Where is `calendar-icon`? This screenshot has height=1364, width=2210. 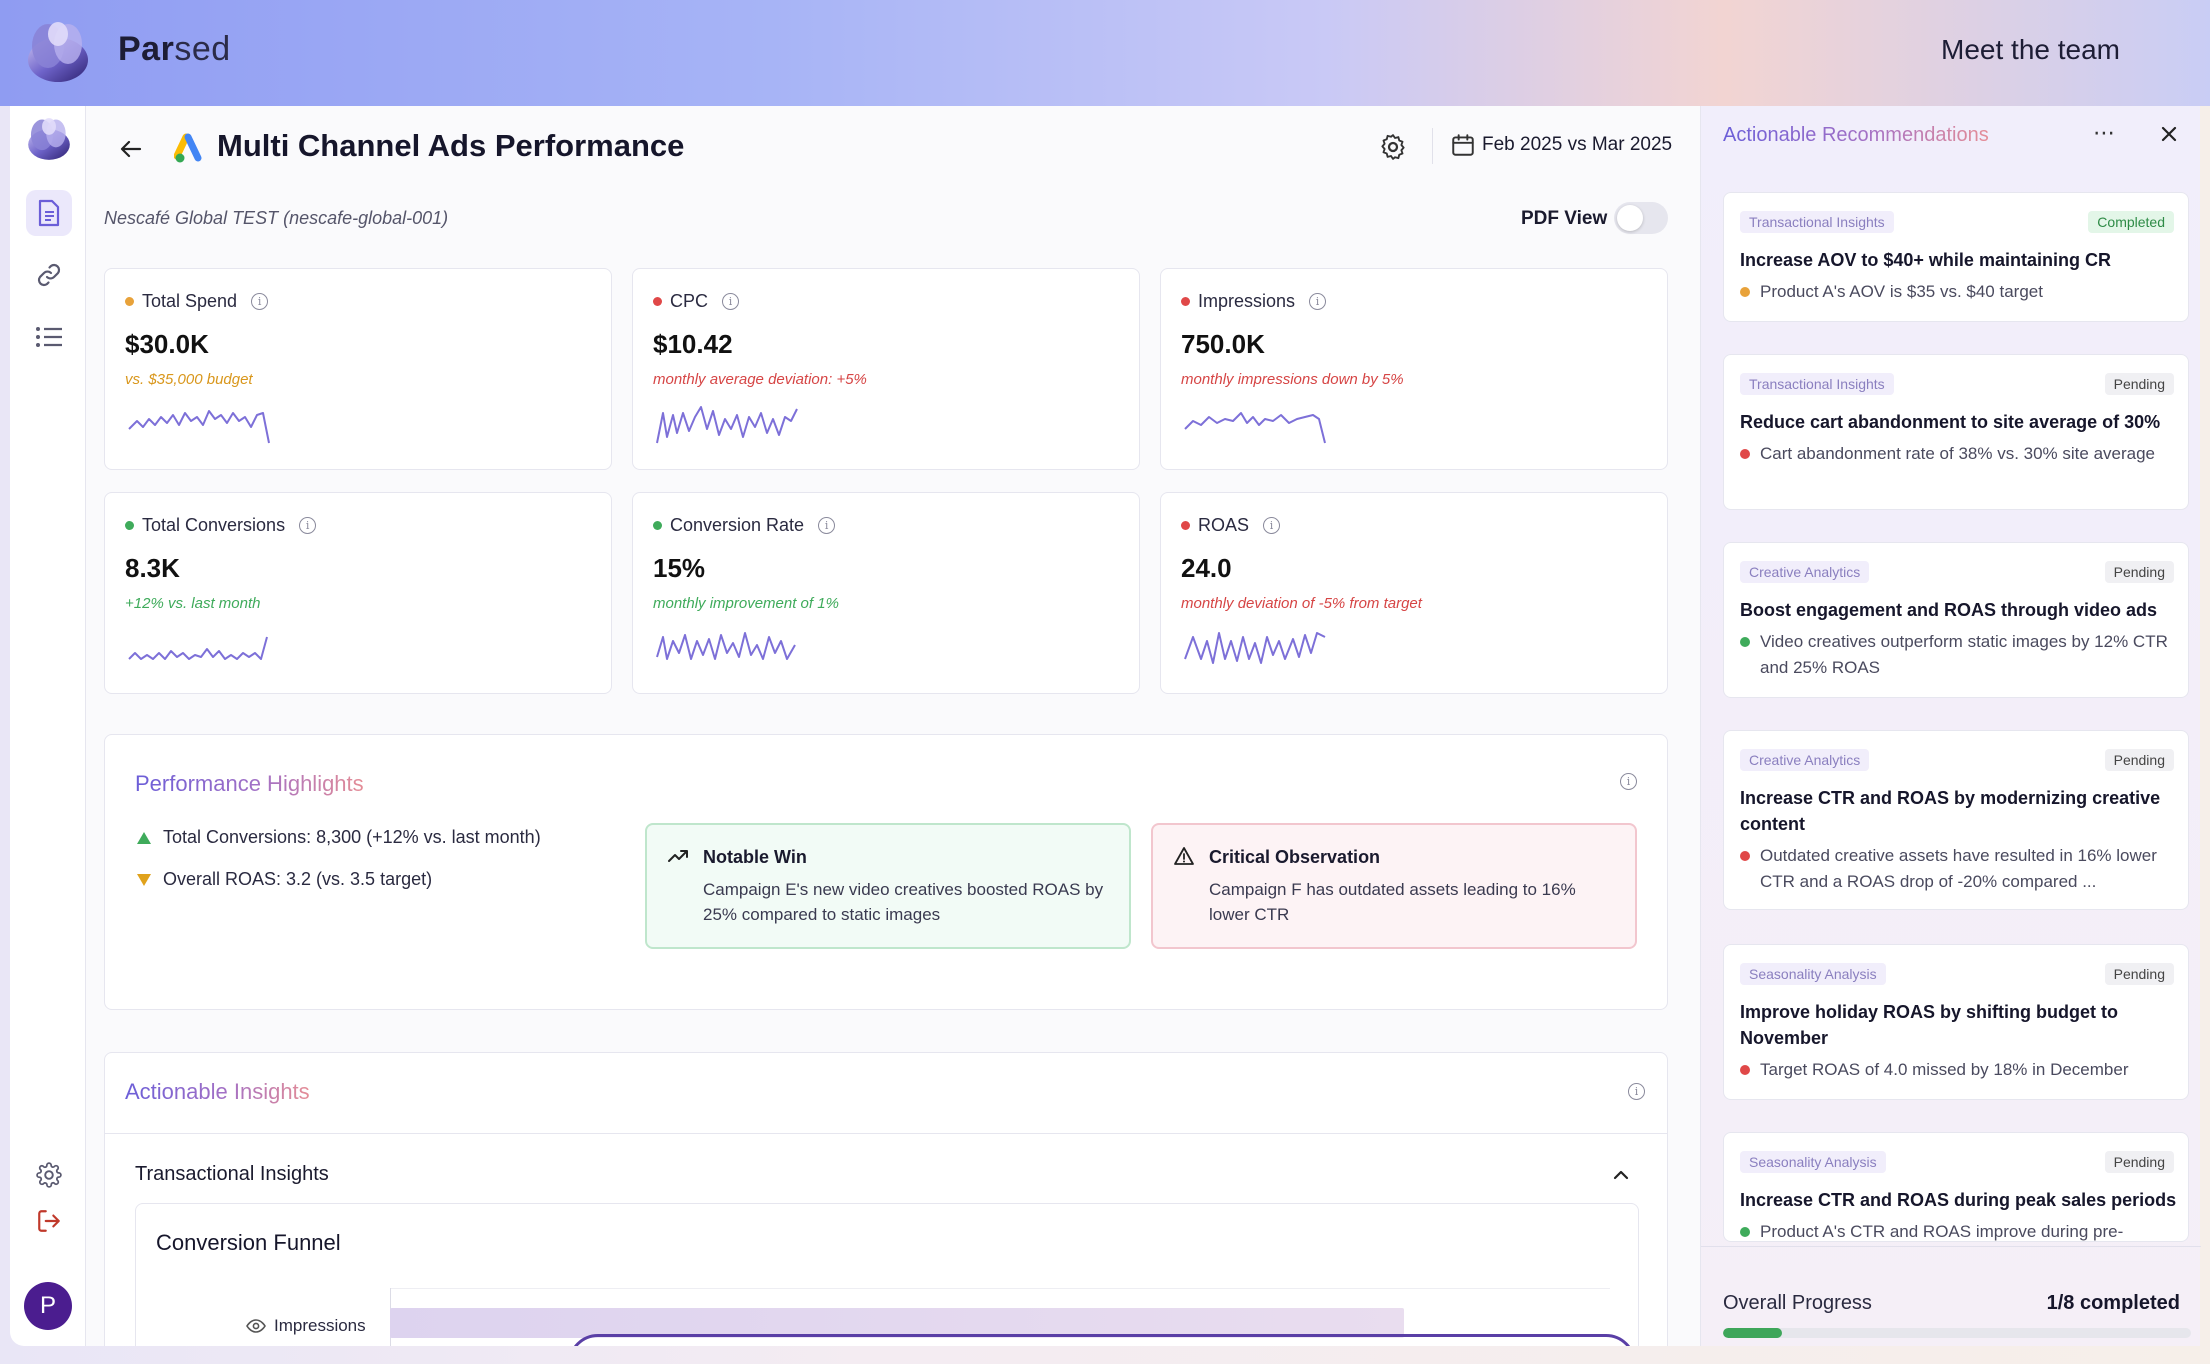 calendar-icon is located at coordinates (1463, 145).